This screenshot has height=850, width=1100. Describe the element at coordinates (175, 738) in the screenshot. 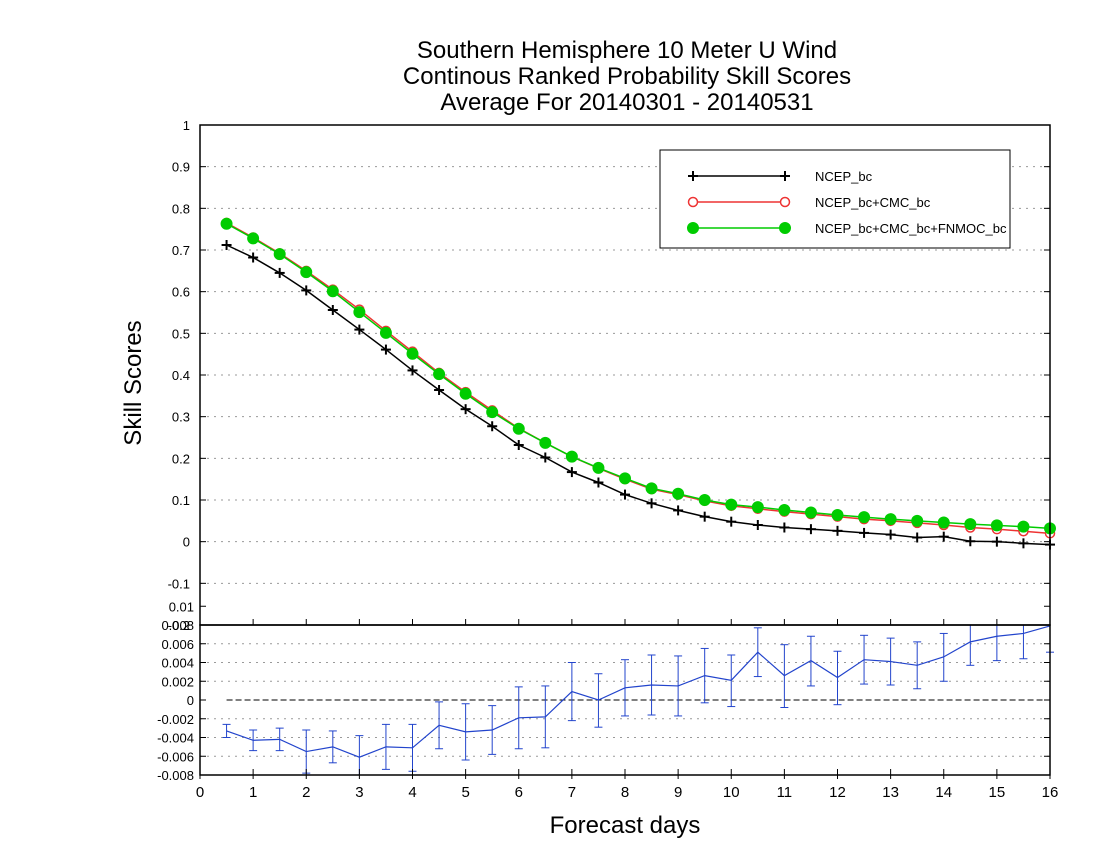

I see `bottom-y-tick-label: -0.004` at that location.